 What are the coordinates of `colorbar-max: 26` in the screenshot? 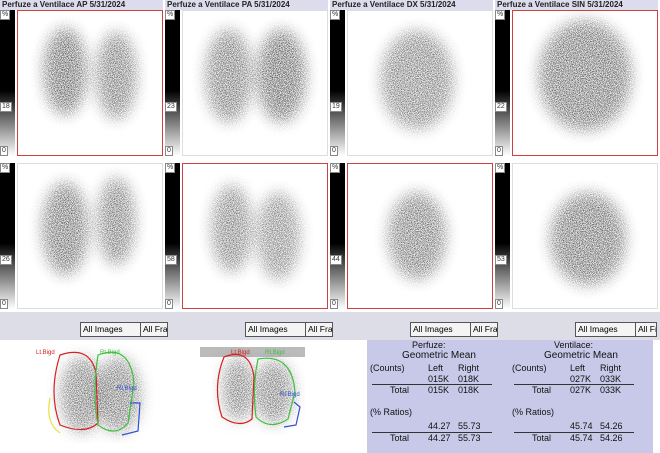 It's located at (6, 260).